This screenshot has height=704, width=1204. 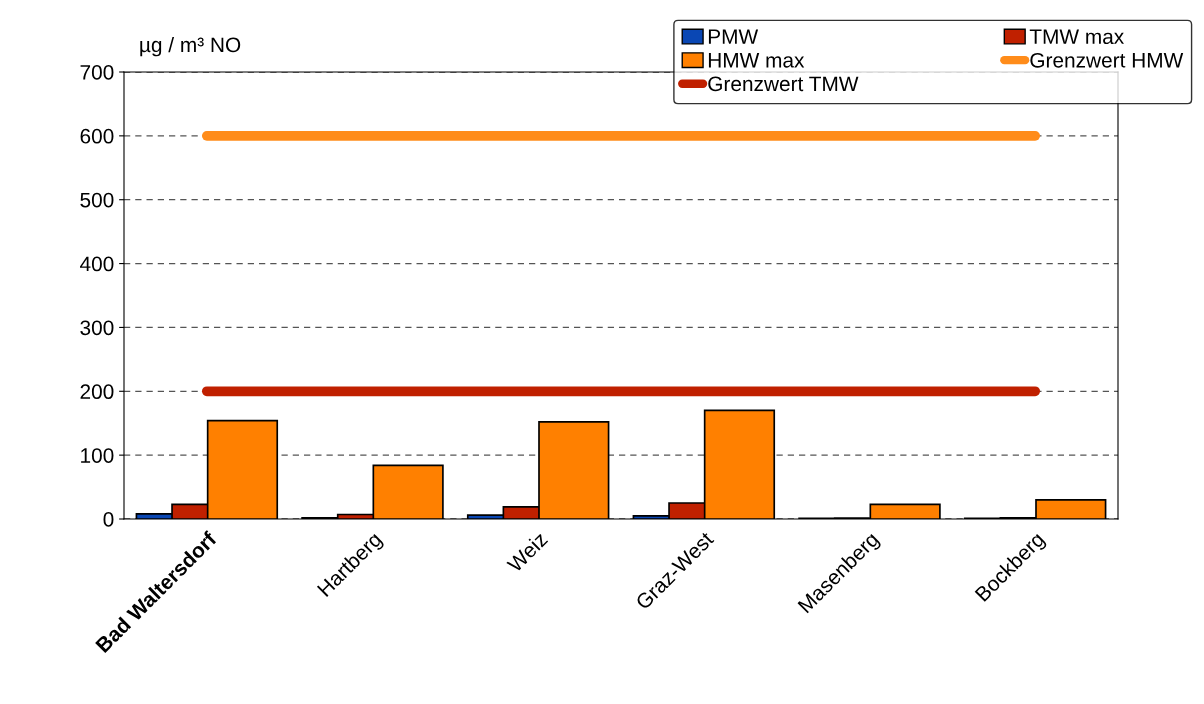 What do you see at coordinates (97, 392) in the screenshot?
I see `y-tick-label: 200` at bounding box center [97, 392].